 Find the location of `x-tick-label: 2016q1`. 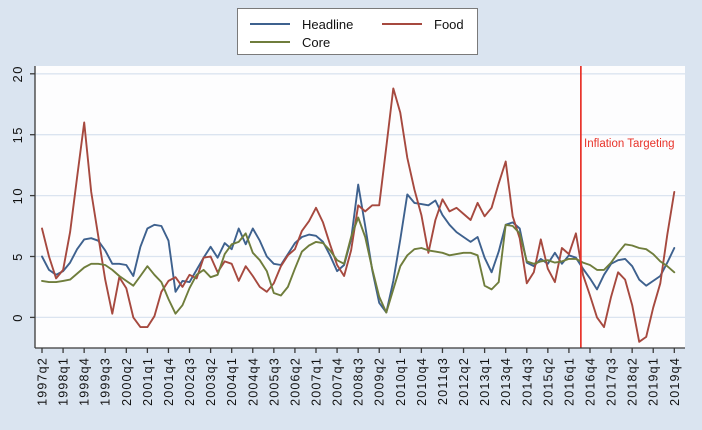

x-tick-label: 2016q1 is located at coordinates (569, 381).